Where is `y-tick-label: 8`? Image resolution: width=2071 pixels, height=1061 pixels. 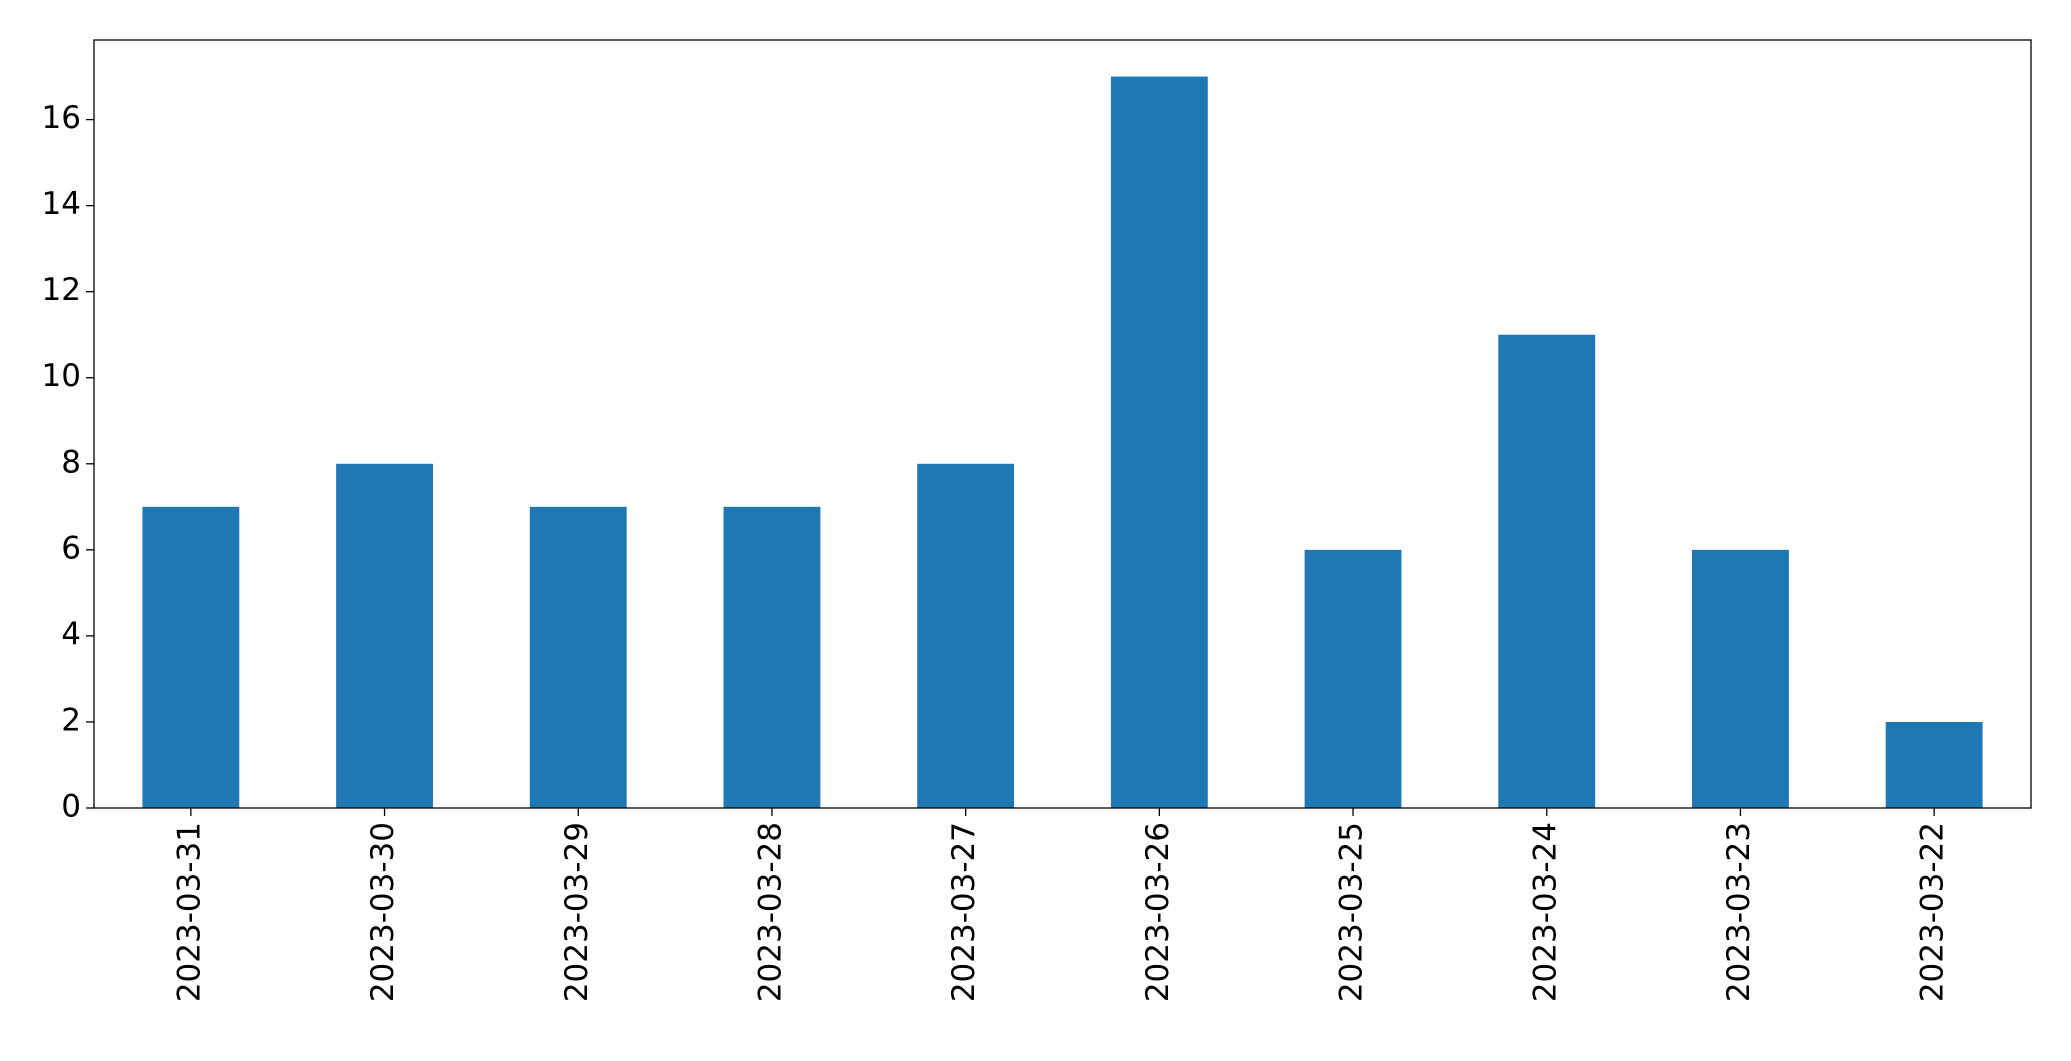 y-tick-label: 8 is located at coordinates (71, 462).